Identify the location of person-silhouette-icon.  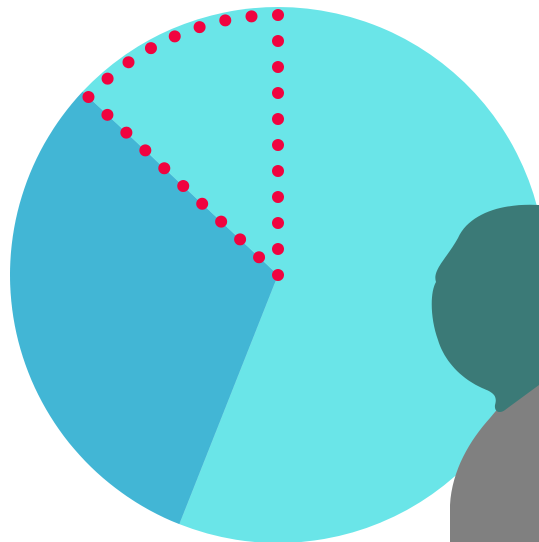
(485, 373).